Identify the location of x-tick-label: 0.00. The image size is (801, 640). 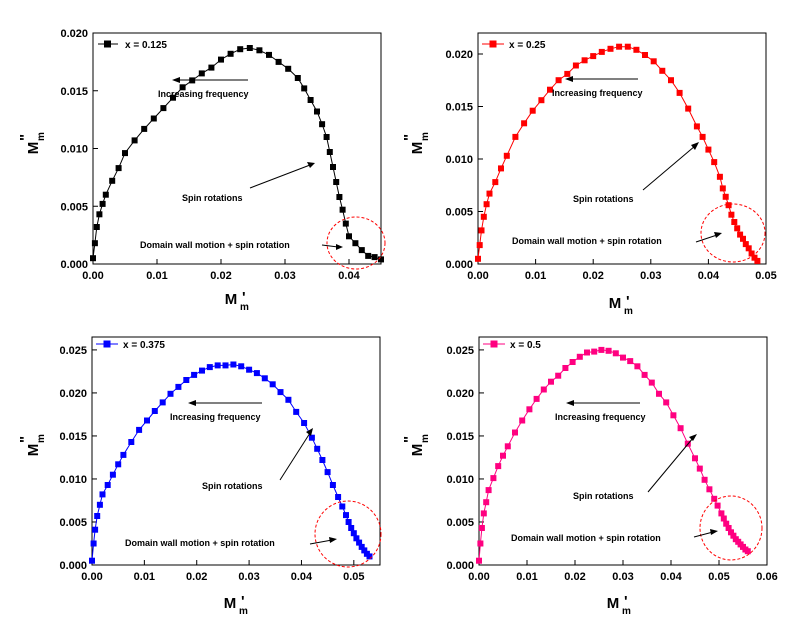
(477, 276).